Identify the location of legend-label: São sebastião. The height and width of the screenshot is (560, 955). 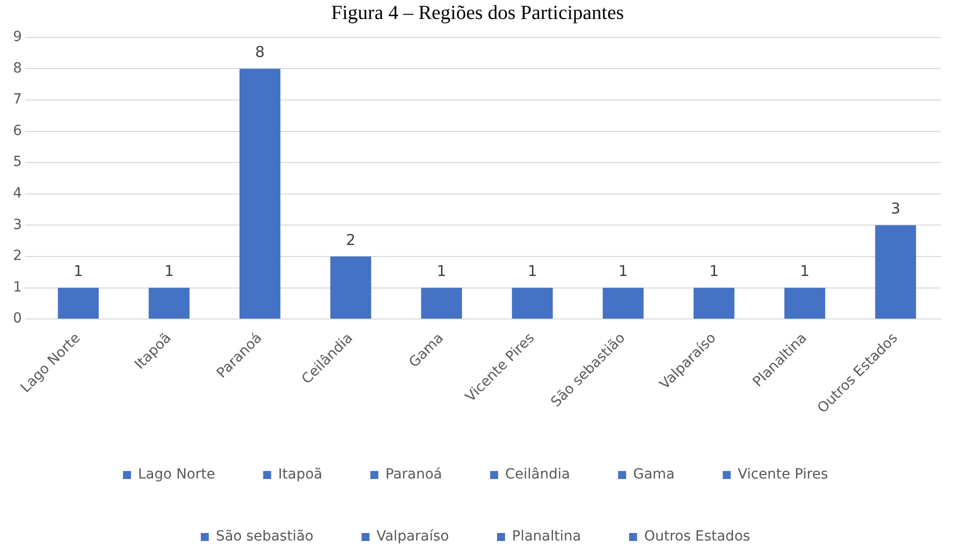
(265, 536).